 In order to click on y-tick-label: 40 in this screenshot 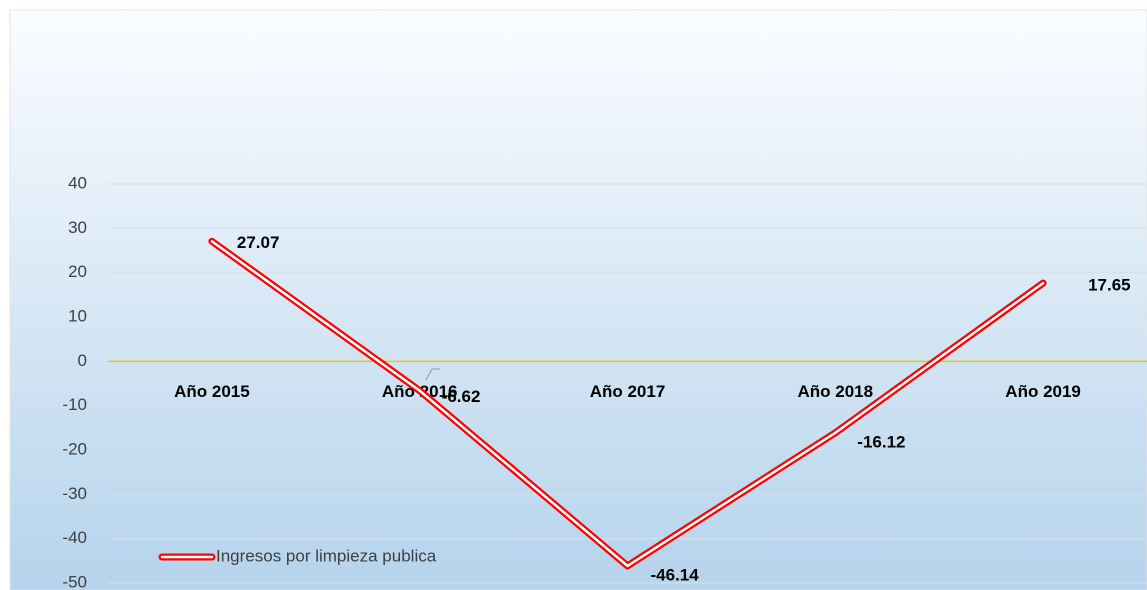, I will do `click(77, 182)`.